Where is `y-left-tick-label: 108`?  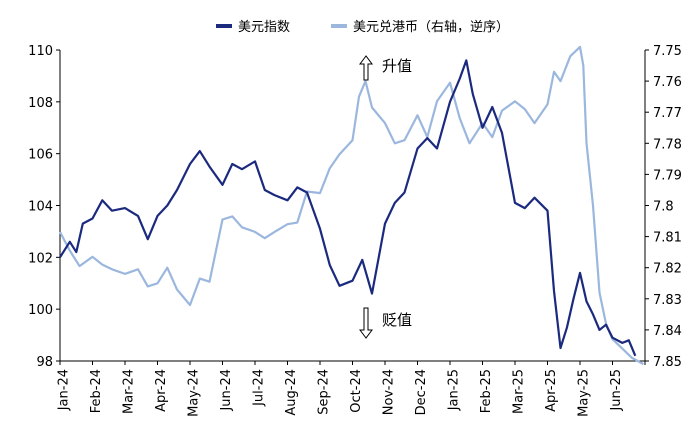
y-left-tick-label: 108 is located at coordinates (40, 103).